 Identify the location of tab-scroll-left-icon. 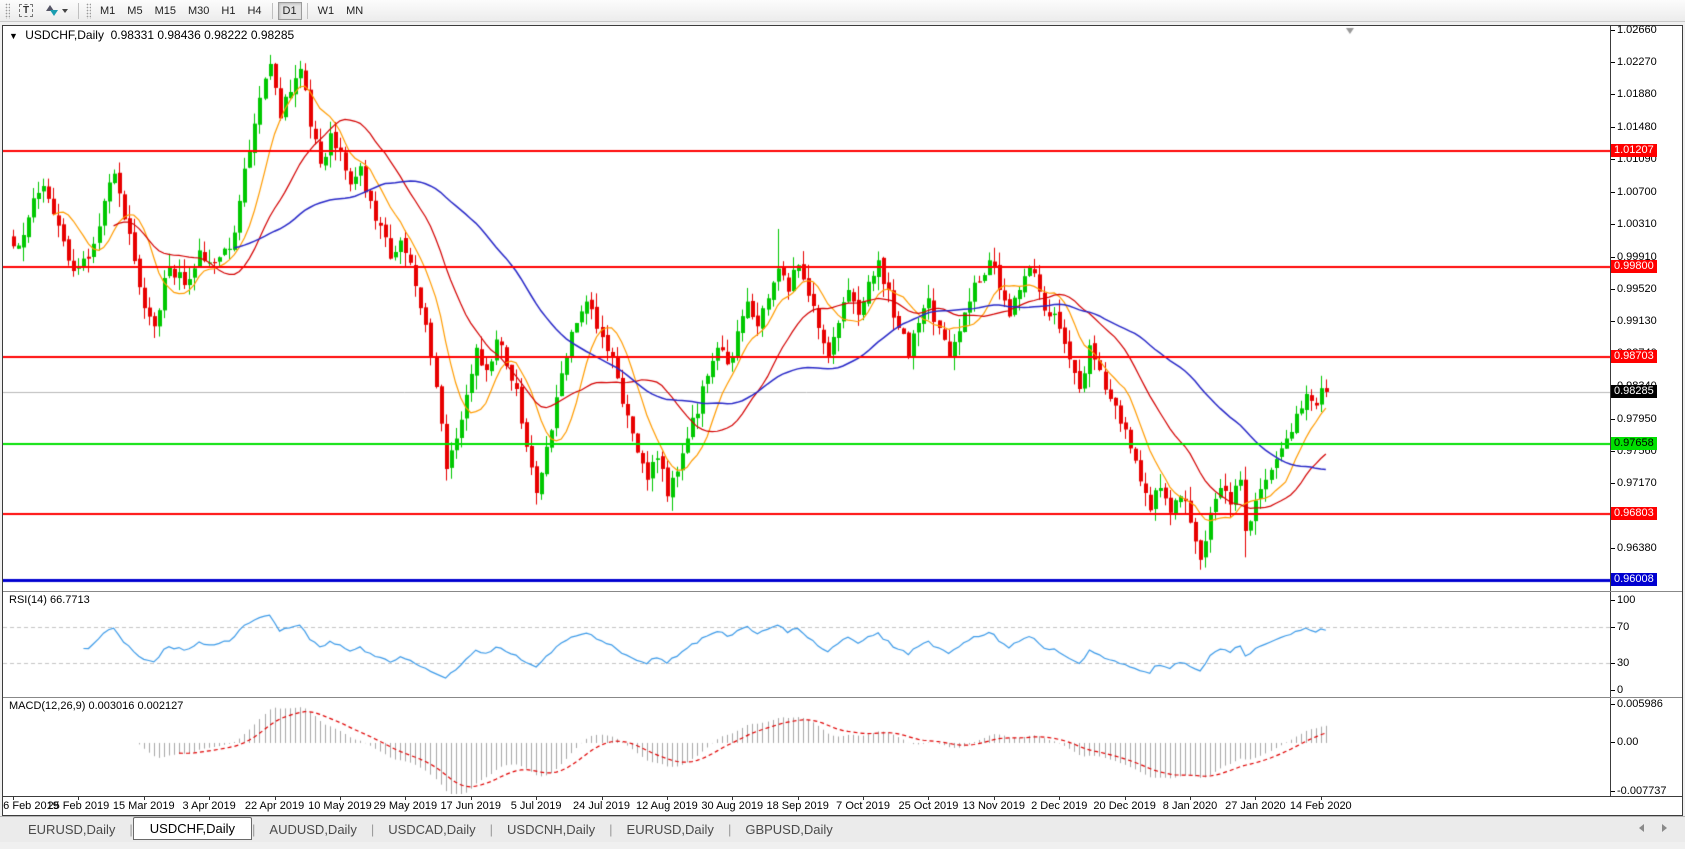
(1641, 828).